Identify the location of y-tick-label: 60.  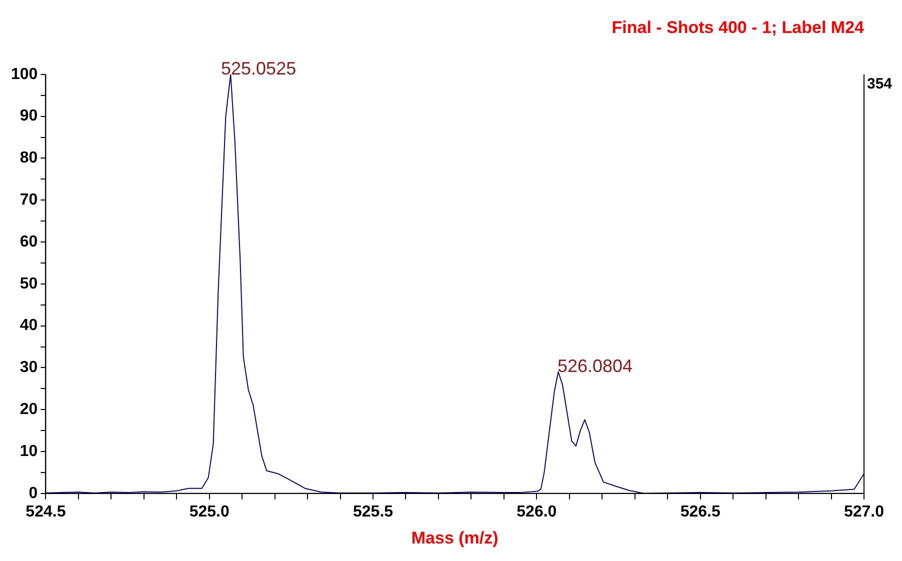
(29, 241).